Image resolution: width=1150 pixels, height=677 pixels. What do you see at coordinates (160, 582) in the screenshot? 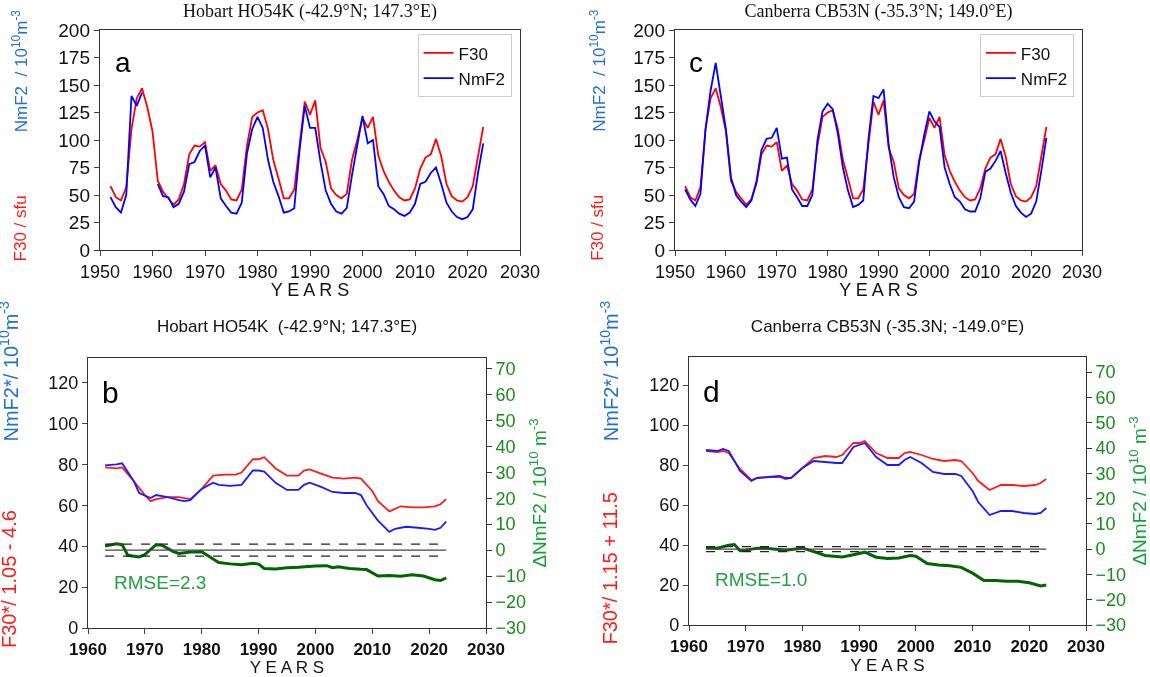
I see `annotation: RMSE=2.3` at bounding box center [160, 582].